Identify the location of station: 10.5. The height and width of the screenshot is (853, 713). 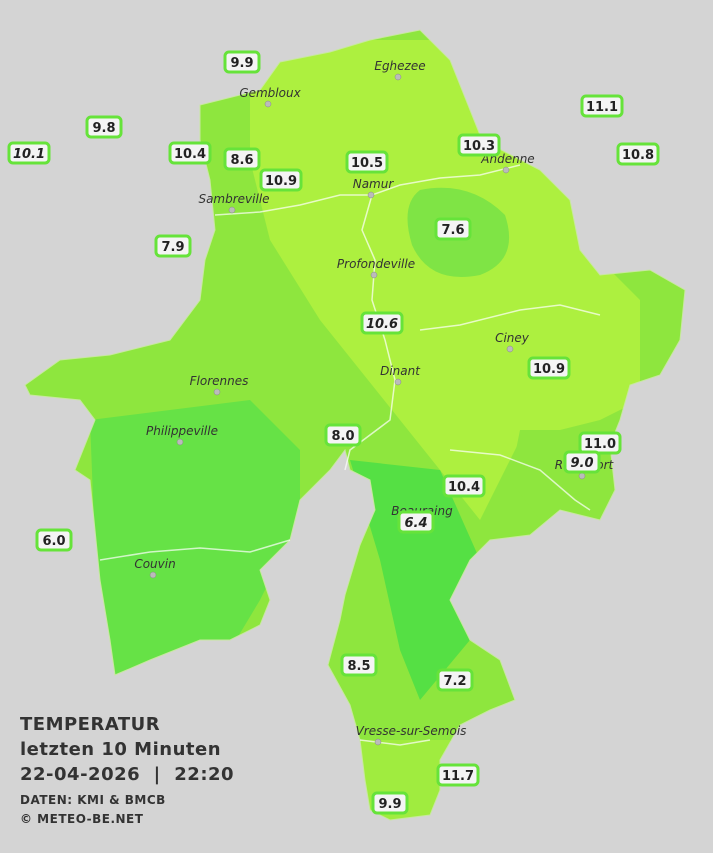
(367, 162).